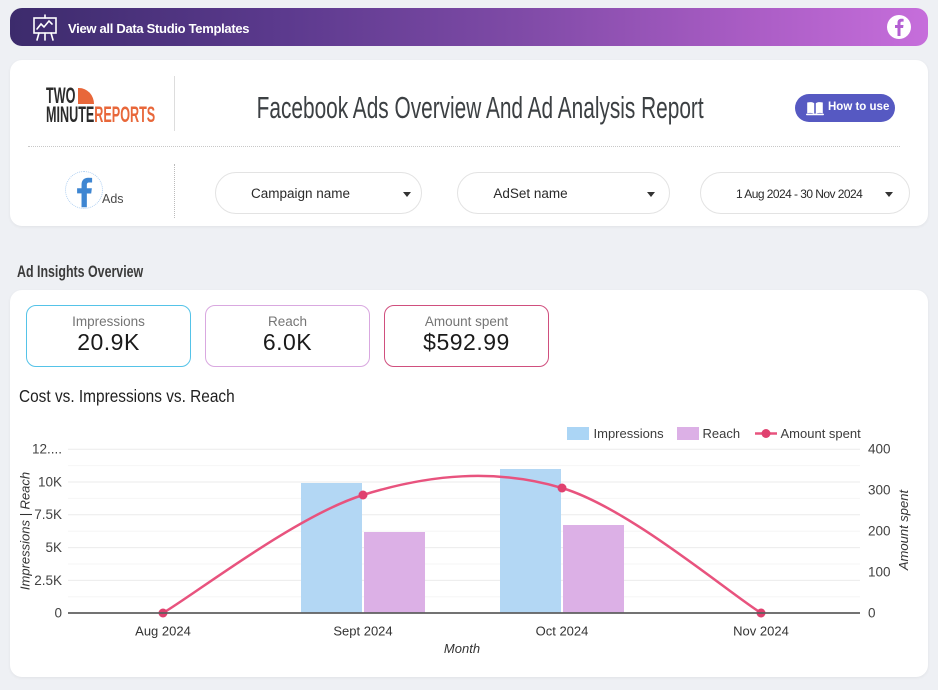 The image size is (938, 690). Describe the element at coordinates (48, 514) in the screenshot. I see `svg-text: 7.5K` at that location.